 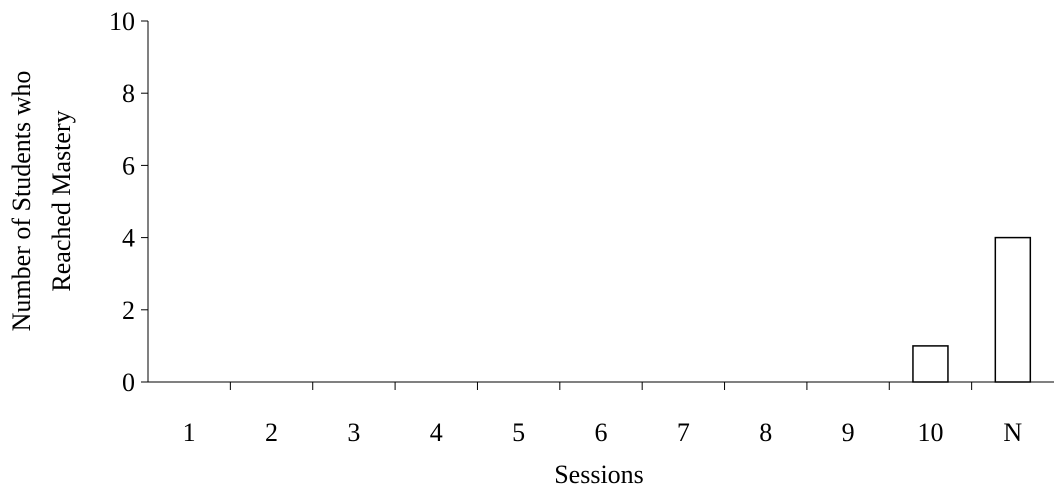 What do you see at coordinates (61, 200) in the screenshot?
I see `y-axis-title-line-2: Reached Mastery` at bounding box center [61, 200].